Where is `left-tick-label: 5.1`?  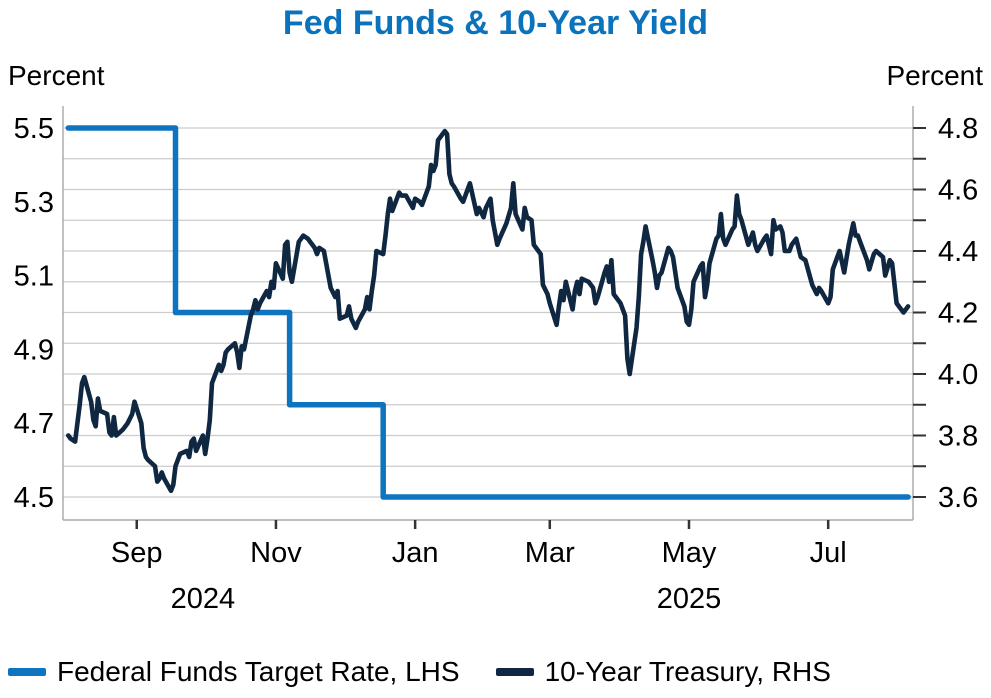 left-tick-label: 5.1 is located at coordinates (34, 277).